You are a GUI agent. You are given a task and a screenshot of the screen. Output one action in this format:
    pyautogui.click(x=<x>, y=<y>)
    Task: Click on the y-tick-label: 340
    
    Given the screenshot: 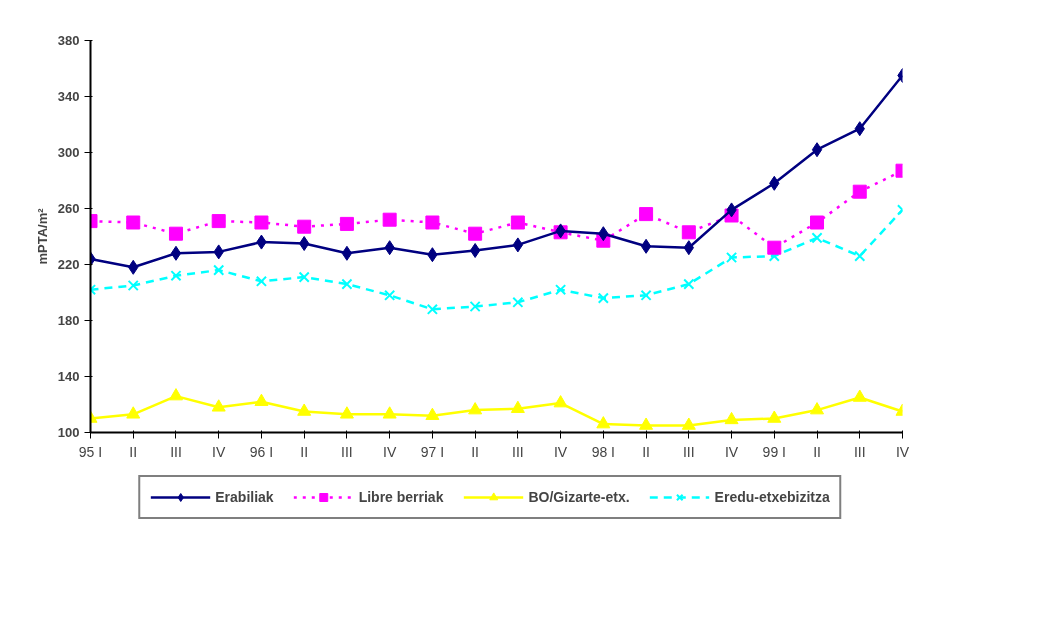 What is the action you would take?
    pyautogui.click(x=68, y=96)
    